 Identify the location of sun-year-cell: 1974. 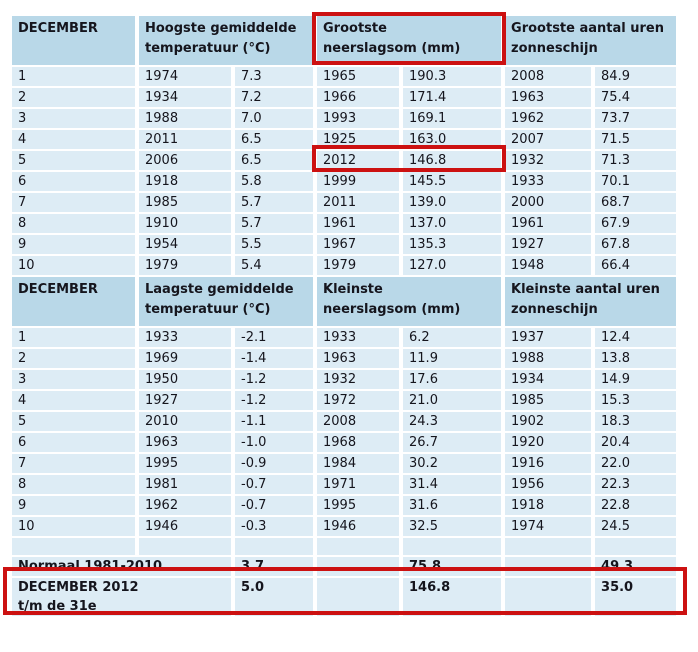
(548, 526).